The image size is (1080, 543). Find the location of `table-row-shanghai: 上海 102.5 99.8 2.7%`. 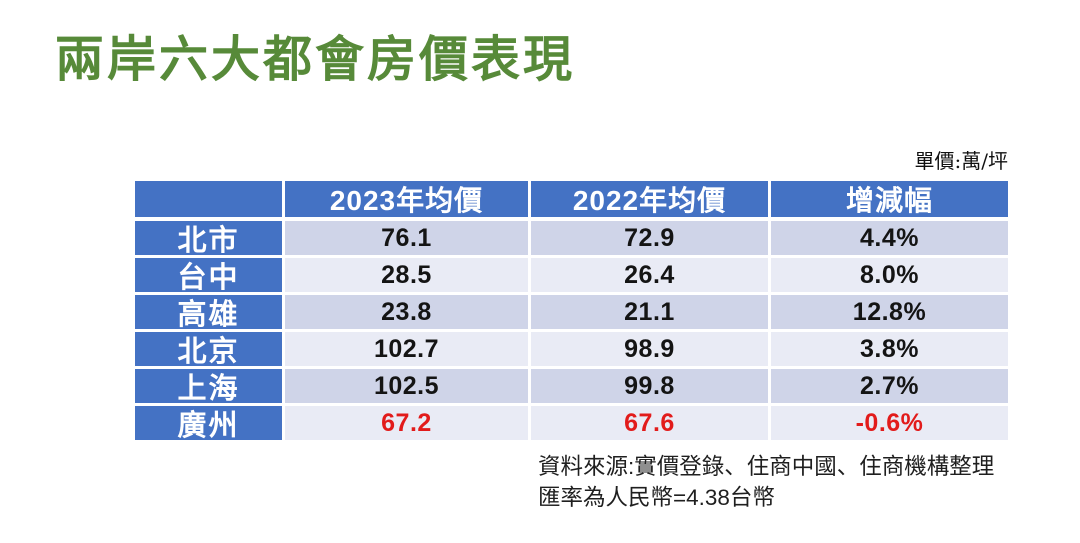

table-row-shanghai: 上海 102.5 99.8 2.7% is located at coordinates (571, 386).